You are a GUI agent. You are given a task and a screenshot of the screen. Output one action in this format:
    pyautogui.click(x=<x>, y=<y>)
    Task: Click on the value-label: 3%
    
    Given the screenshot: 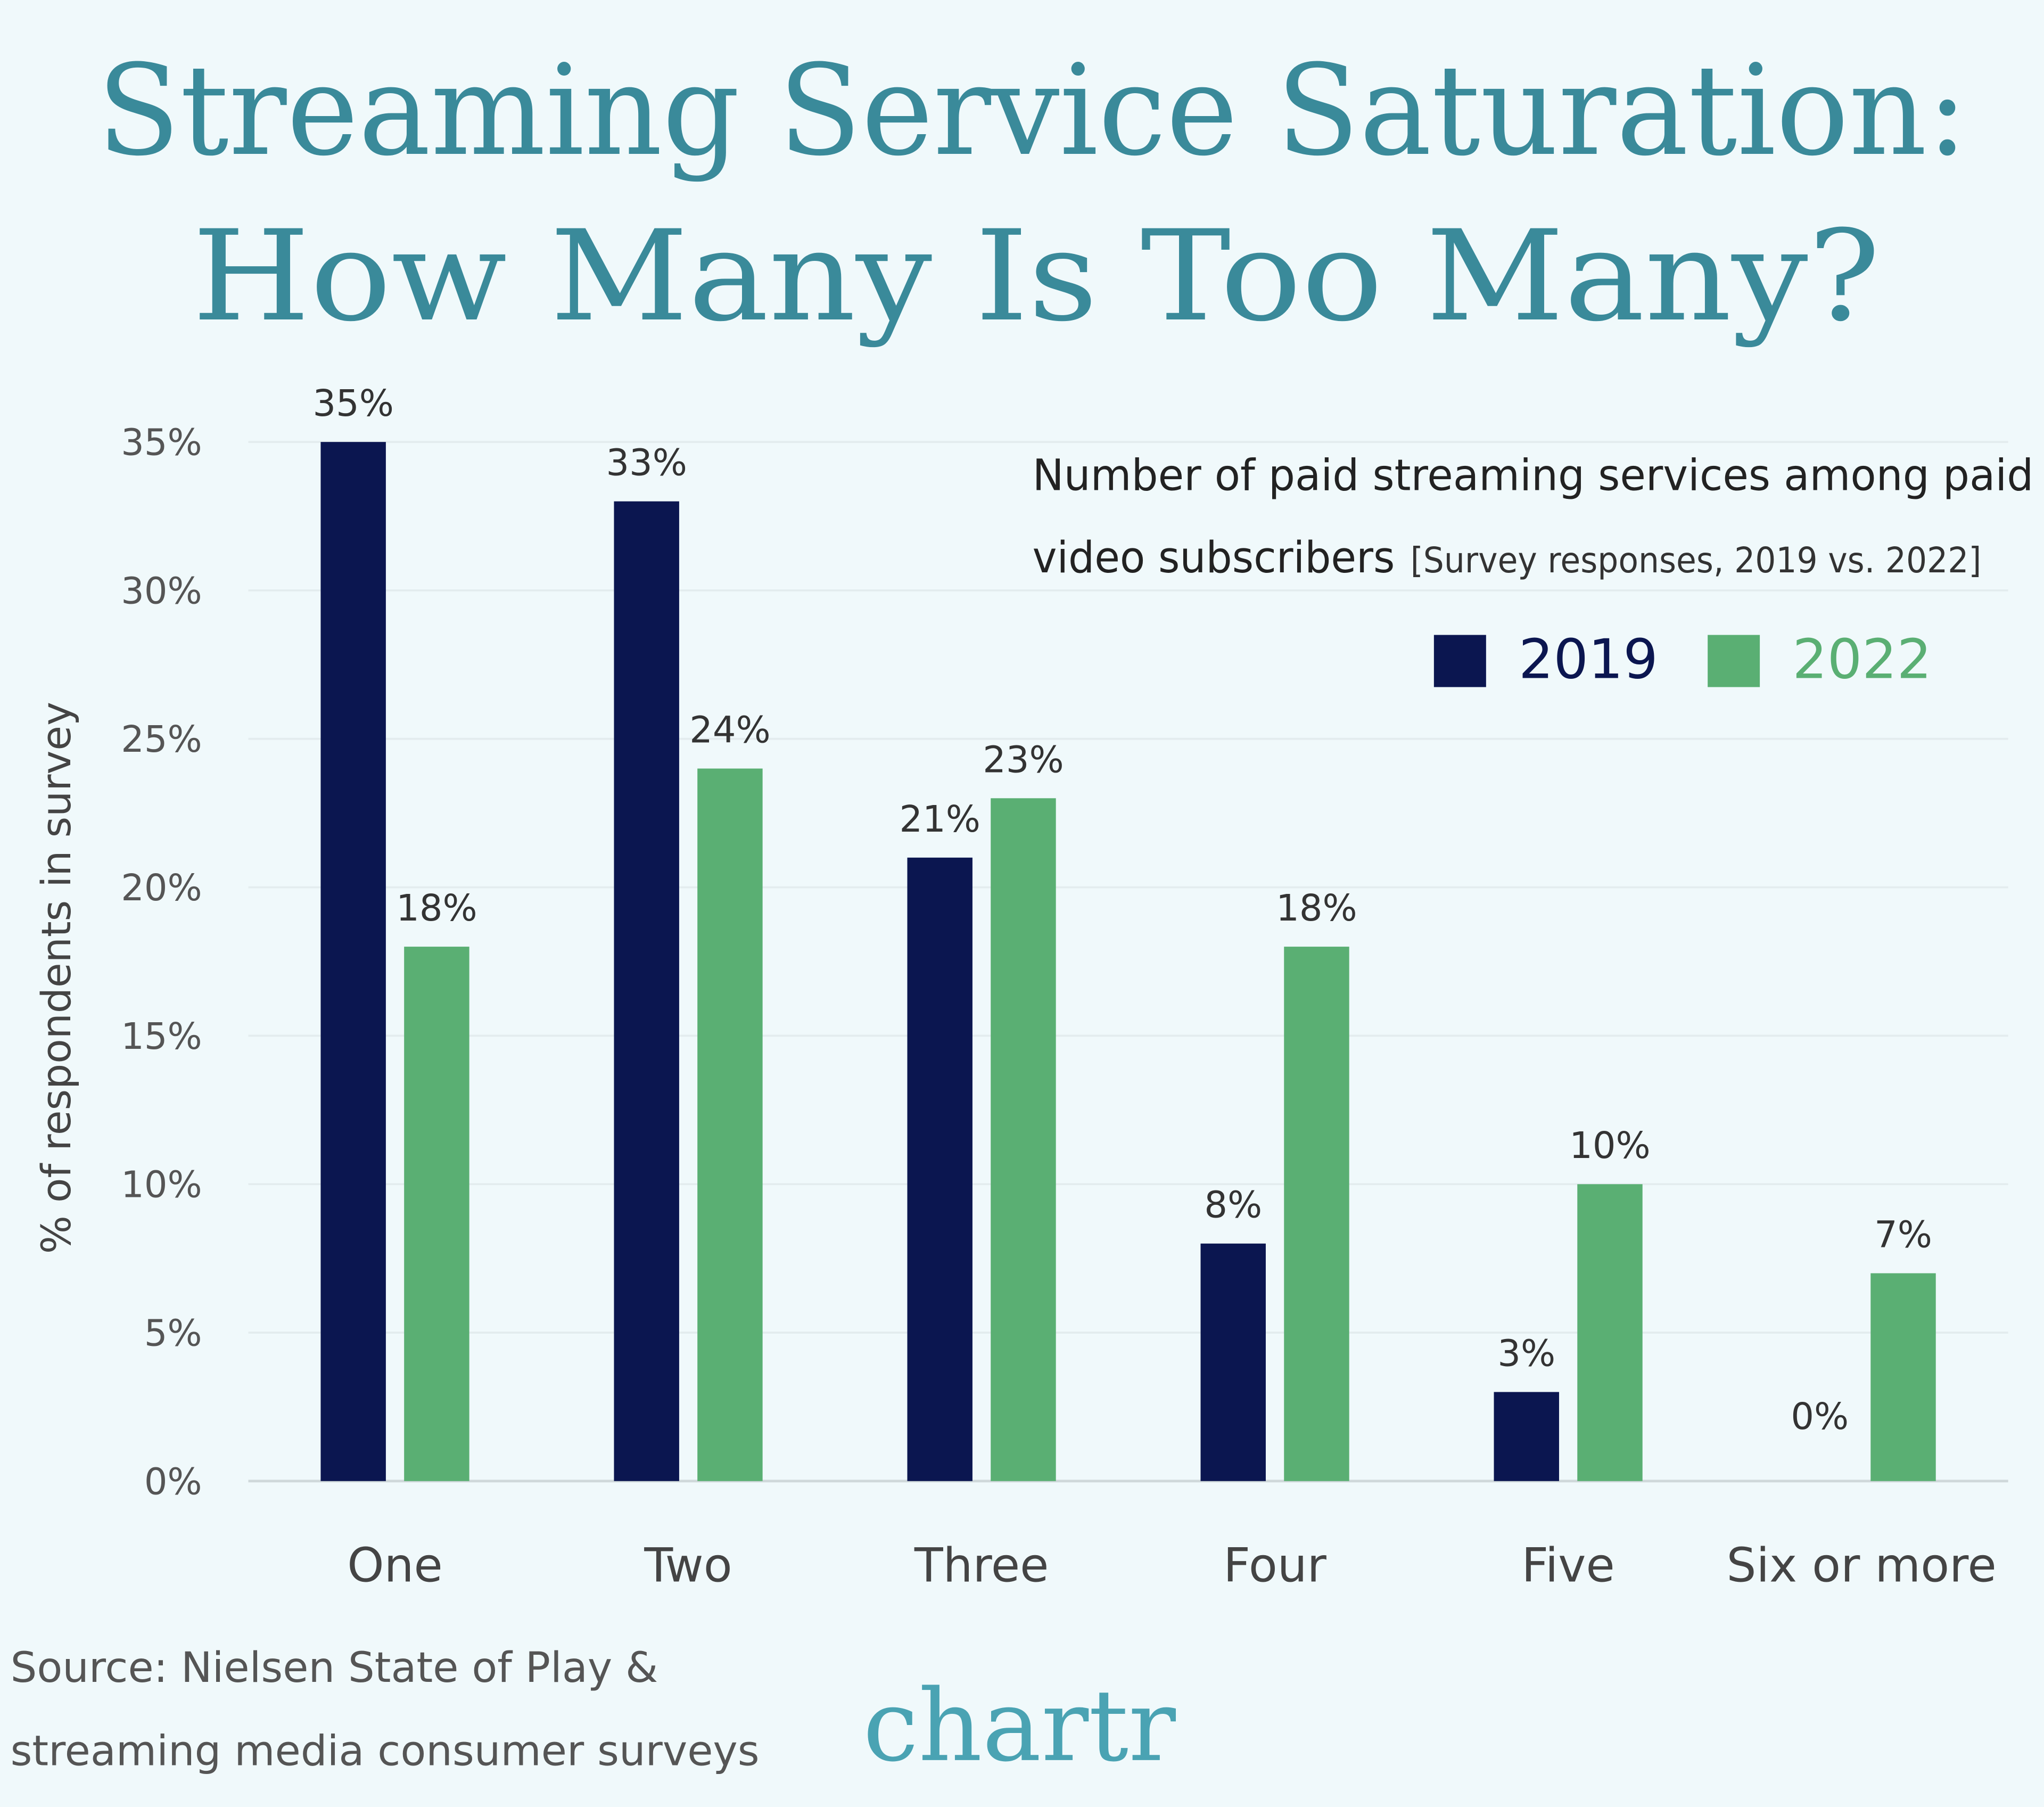 What is the action you would take?
    pyautogui.click(x=1526, y=1354)
    